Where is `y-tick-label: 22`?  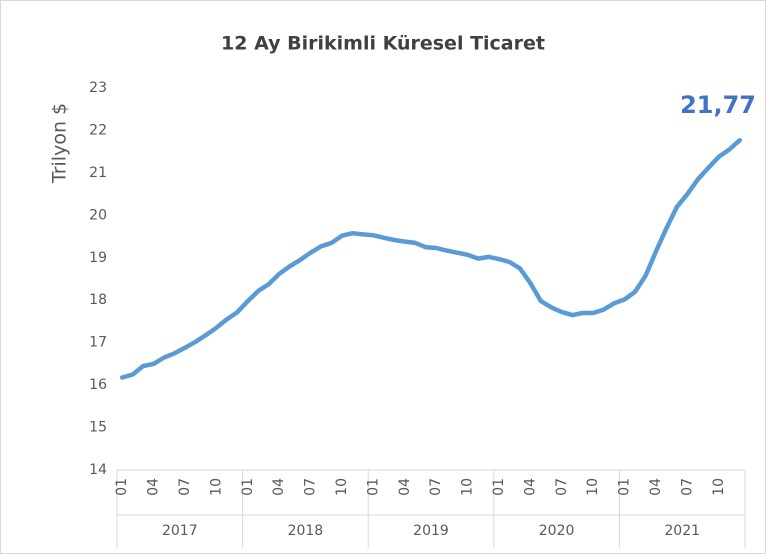 y-tick-label: 22 is located at coordinates (98, 130).